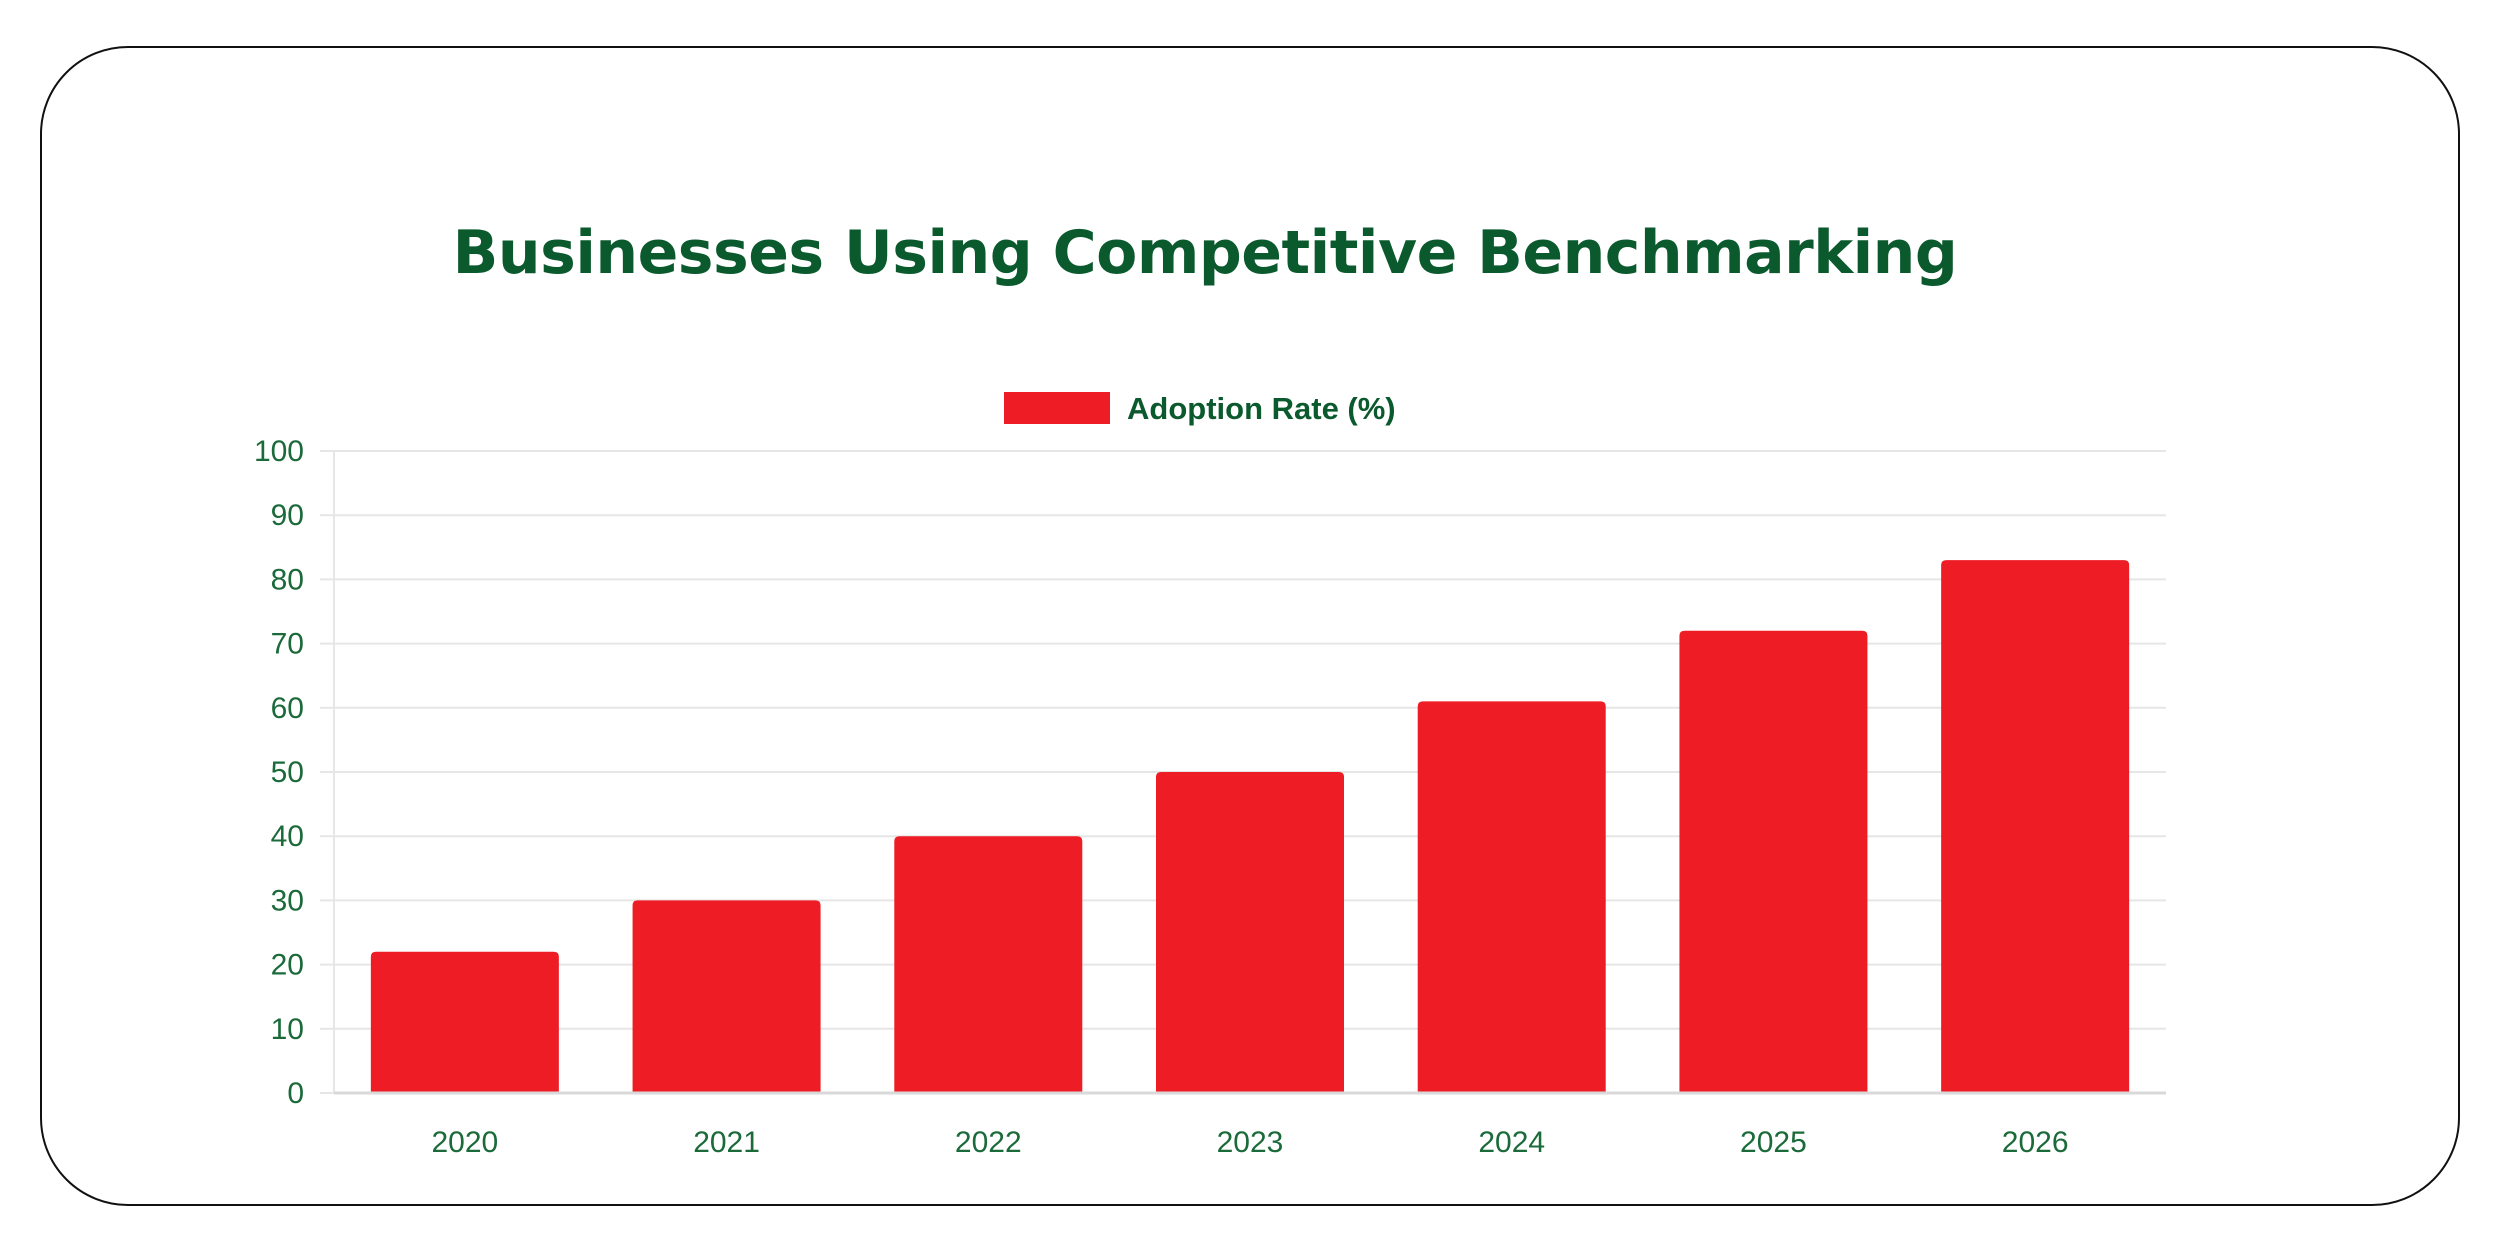 This screenshot has height=1240, width=2497. I want to click on y-tick-label: 100, so click(279, 451).